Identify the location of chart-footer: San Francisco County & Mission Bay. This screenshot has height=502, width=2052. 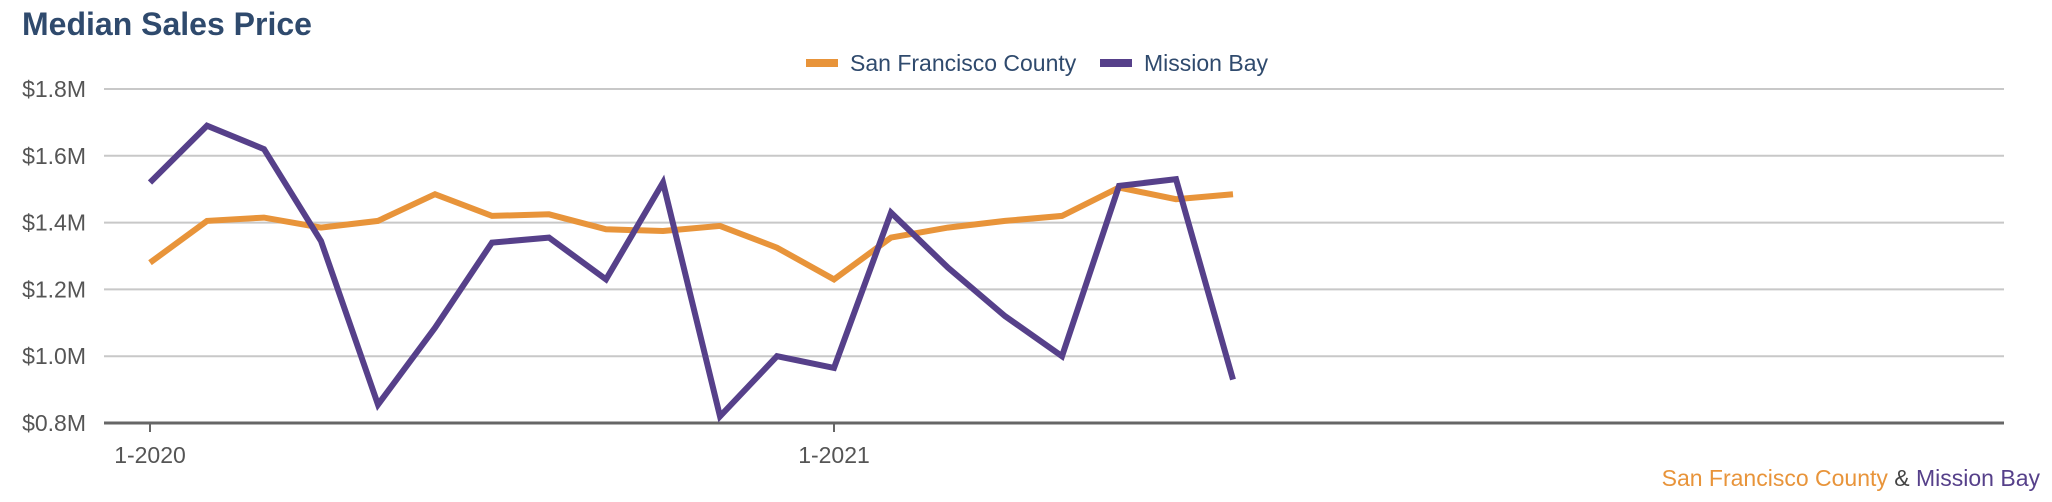
(1851, 478).